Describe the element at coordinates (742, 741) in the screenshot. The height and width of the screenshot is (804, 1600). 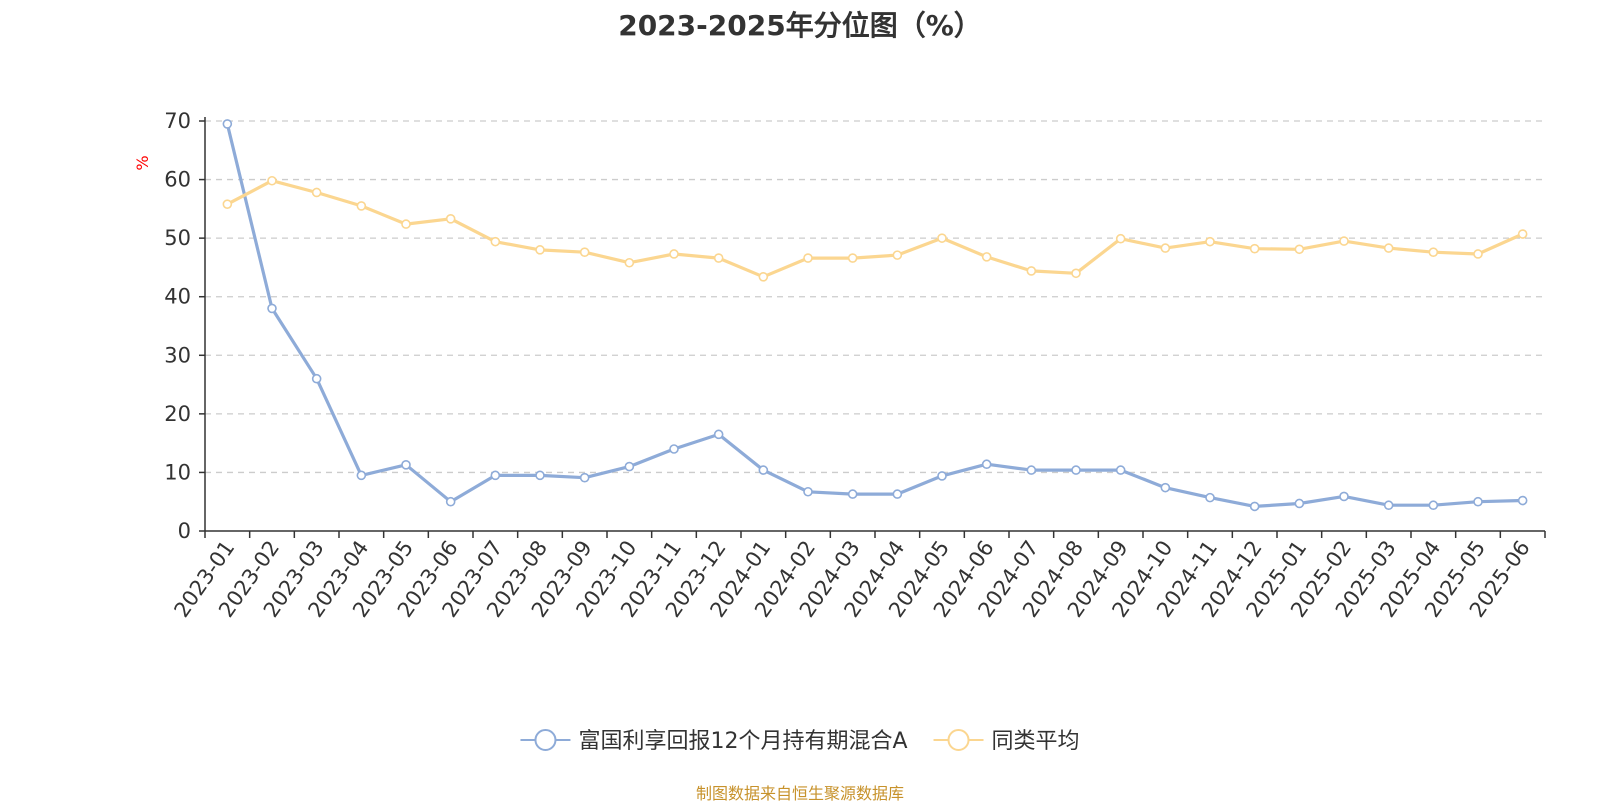
I see `legend-label: 富国利享回报12个月持有期混合A` at that location.